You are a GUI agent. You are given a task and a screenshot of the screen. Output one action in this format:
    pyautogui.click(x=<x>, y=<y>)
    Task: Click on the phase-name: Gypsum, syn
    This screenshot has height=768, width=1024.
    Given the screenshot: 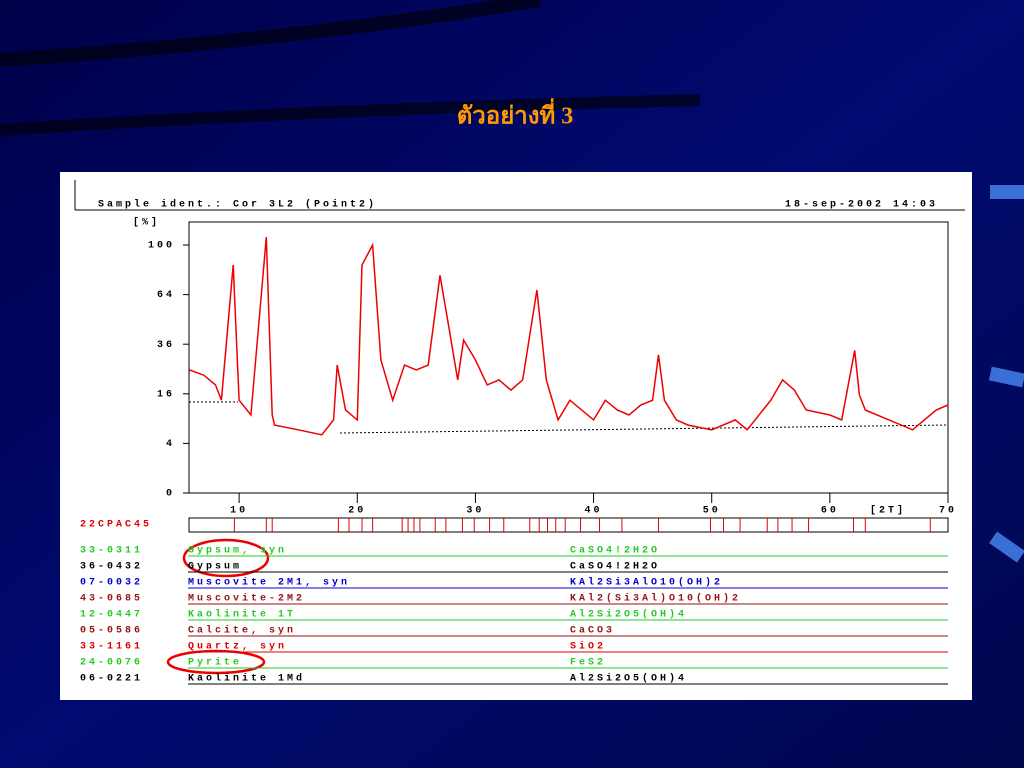 What is the action you would take?
    pyautogui.click(x=237, y=551)
    